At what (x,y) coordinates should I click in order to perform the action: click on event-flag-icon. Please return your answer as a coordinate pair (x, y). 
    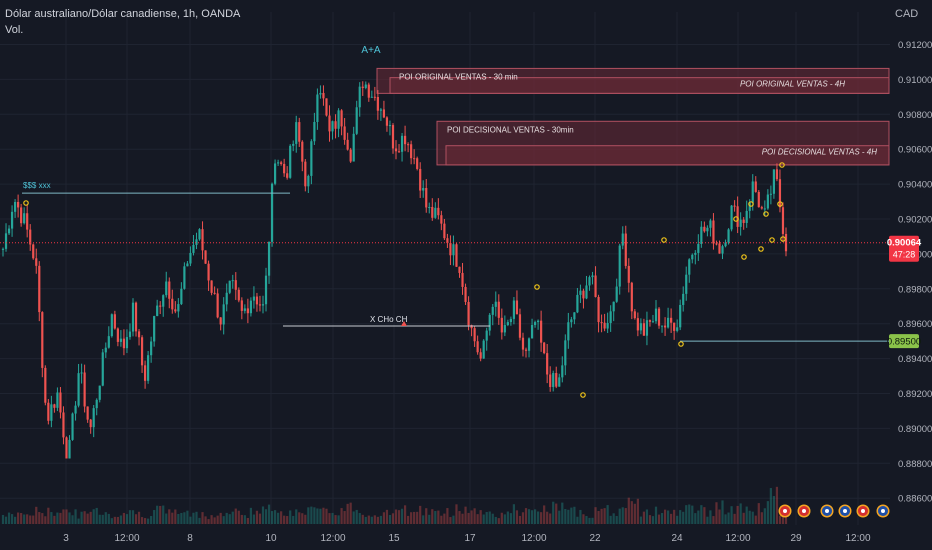
    Looking at the image, I should click on (827, 511).